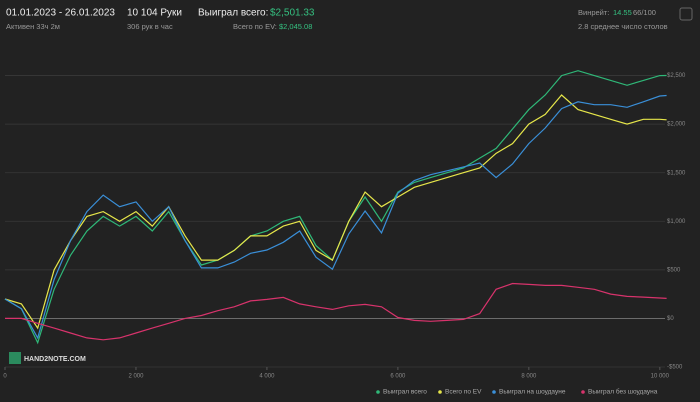 The height and width of the screenshot is (402, 700). I want to click on won-label: Выиграл всего:, so click(233, 13).